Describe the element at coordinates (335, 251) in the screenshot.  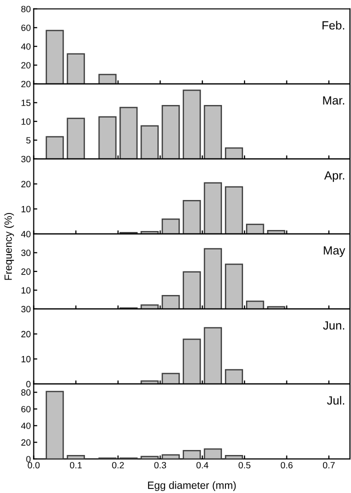
I see `annotation: May` at that location.